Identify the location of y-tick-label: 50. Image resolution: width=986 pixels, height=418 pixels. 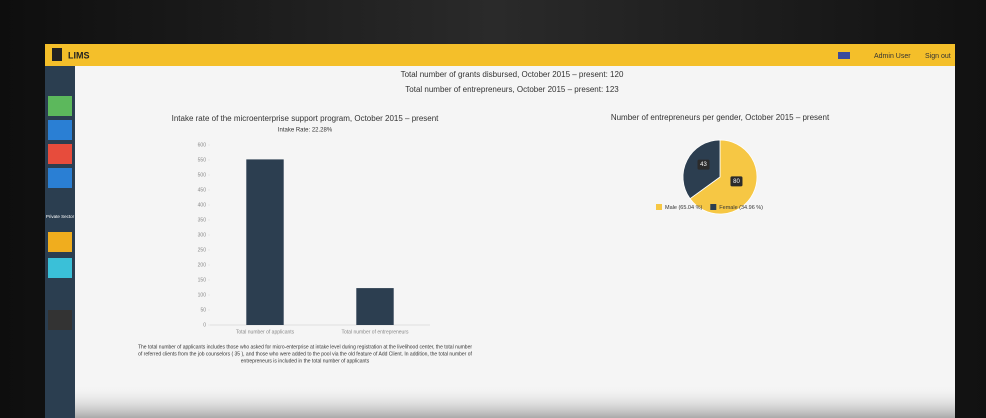
(203, 310).